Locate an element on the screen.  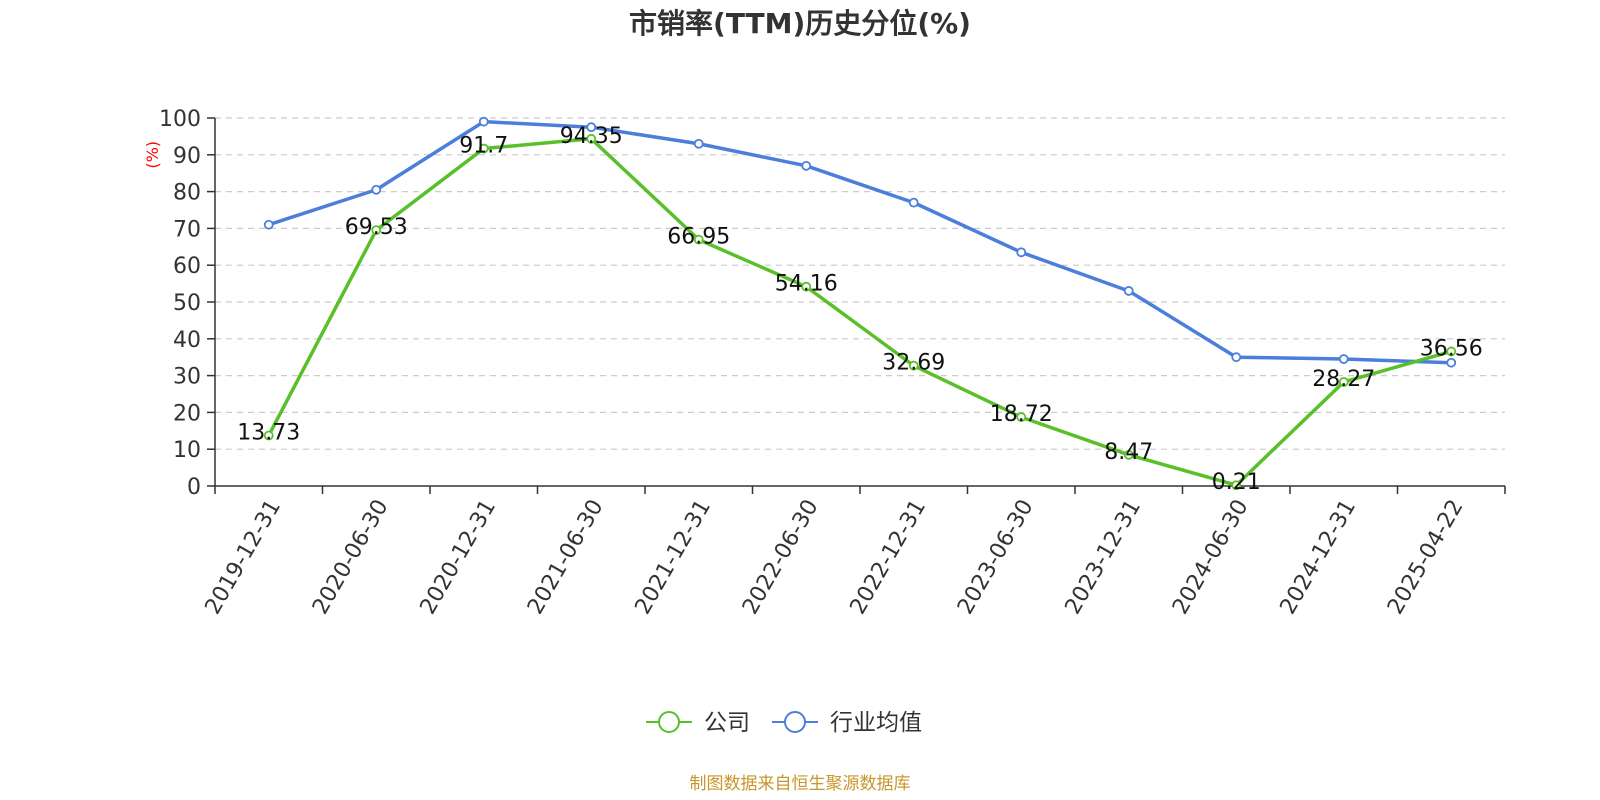
y-tick-label: 0 is located at coordinates (194, 487).